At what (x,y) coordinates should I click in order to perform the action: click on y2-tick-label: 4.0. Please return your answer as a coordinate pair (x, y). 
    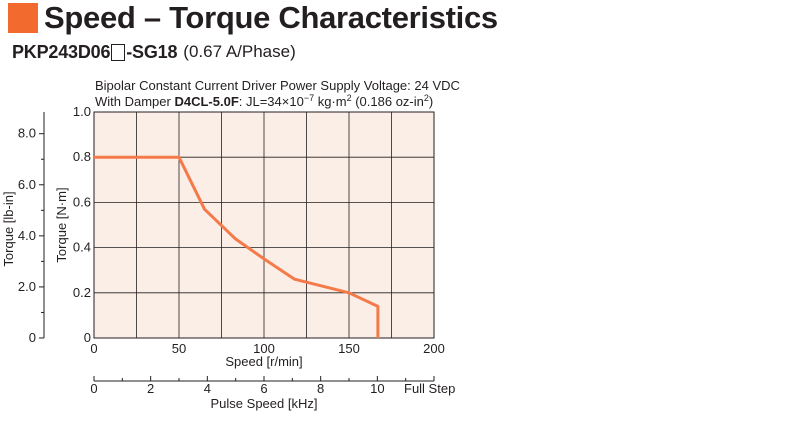
    Looking at the image, I should click on (27, 235).